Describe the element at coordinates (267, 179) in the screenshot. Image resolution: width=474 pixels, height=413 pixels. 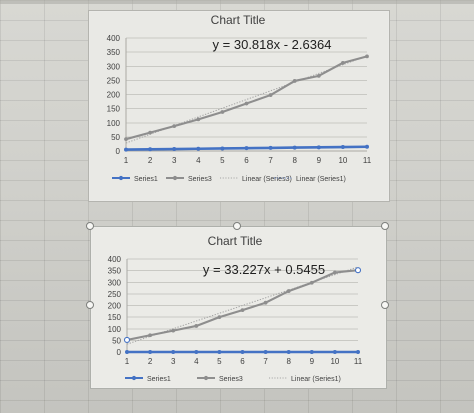
I see `chart-1-legend-trendline-0-label: Linear (Series3)` at that location.